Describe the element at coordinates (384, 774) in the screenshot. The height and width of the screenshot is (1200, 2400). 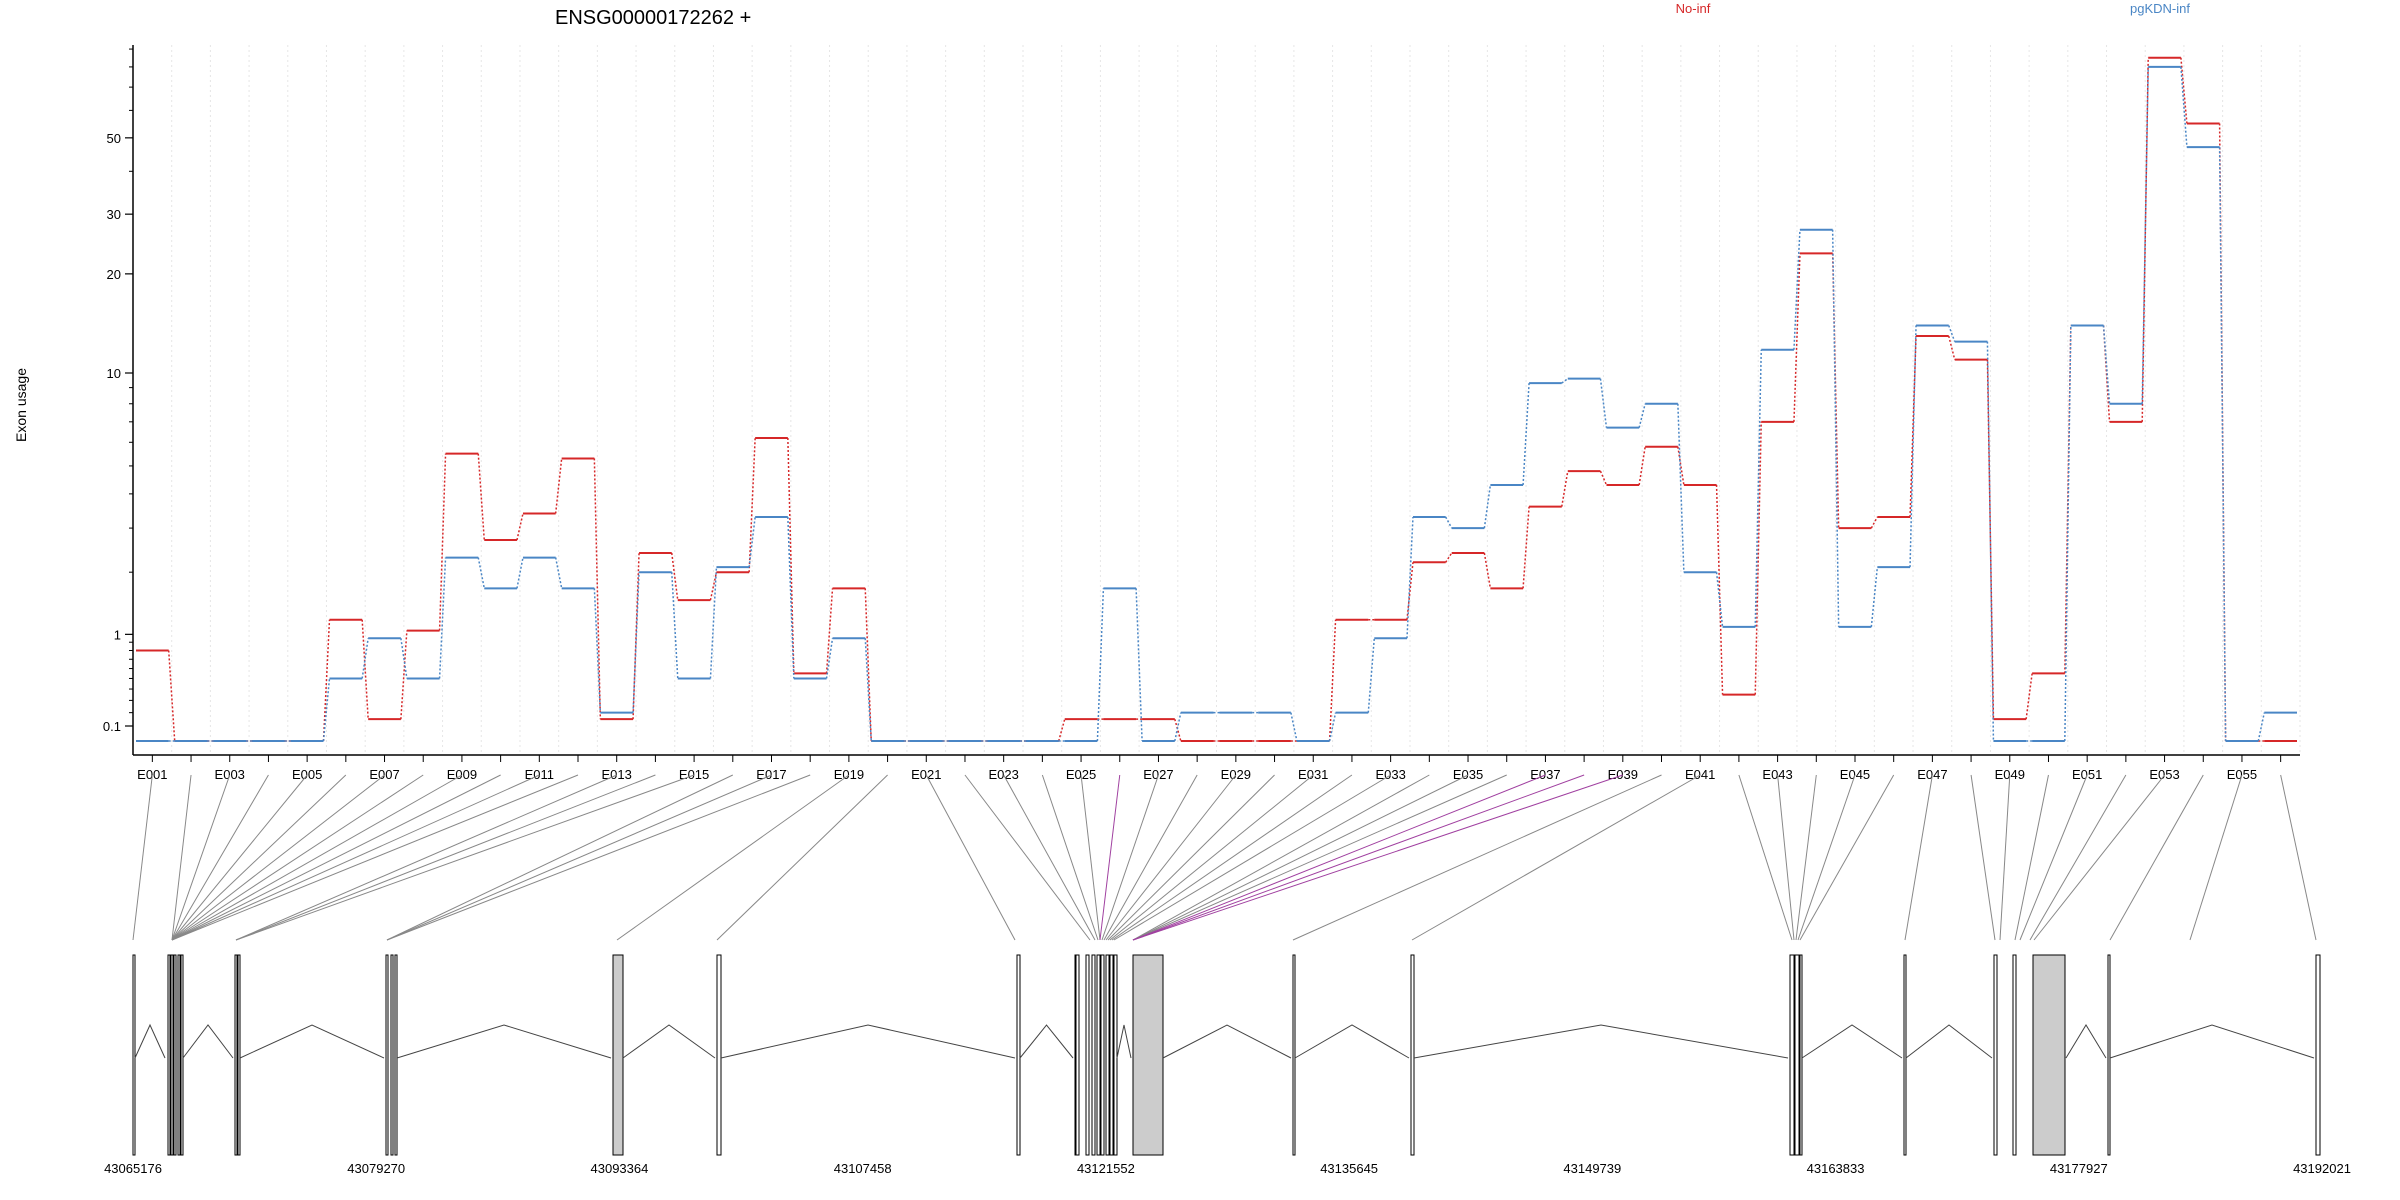
I see `x-tick-label: E007` at that location.